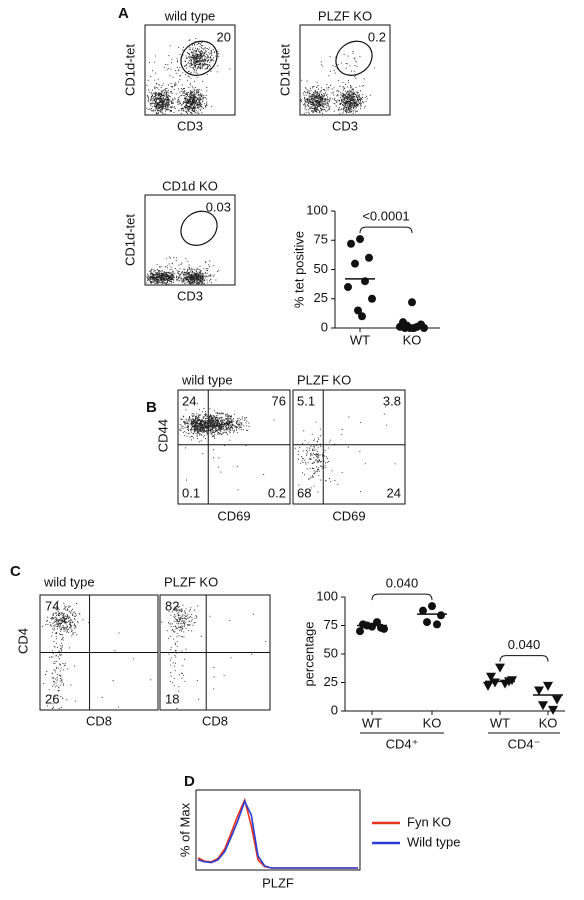 Image resolution: width=584 pixels, height=900 pixels. Describe the element at coordinates (345, 15) in the screenshot. I see `plot-title: PLZF KO` at that location.